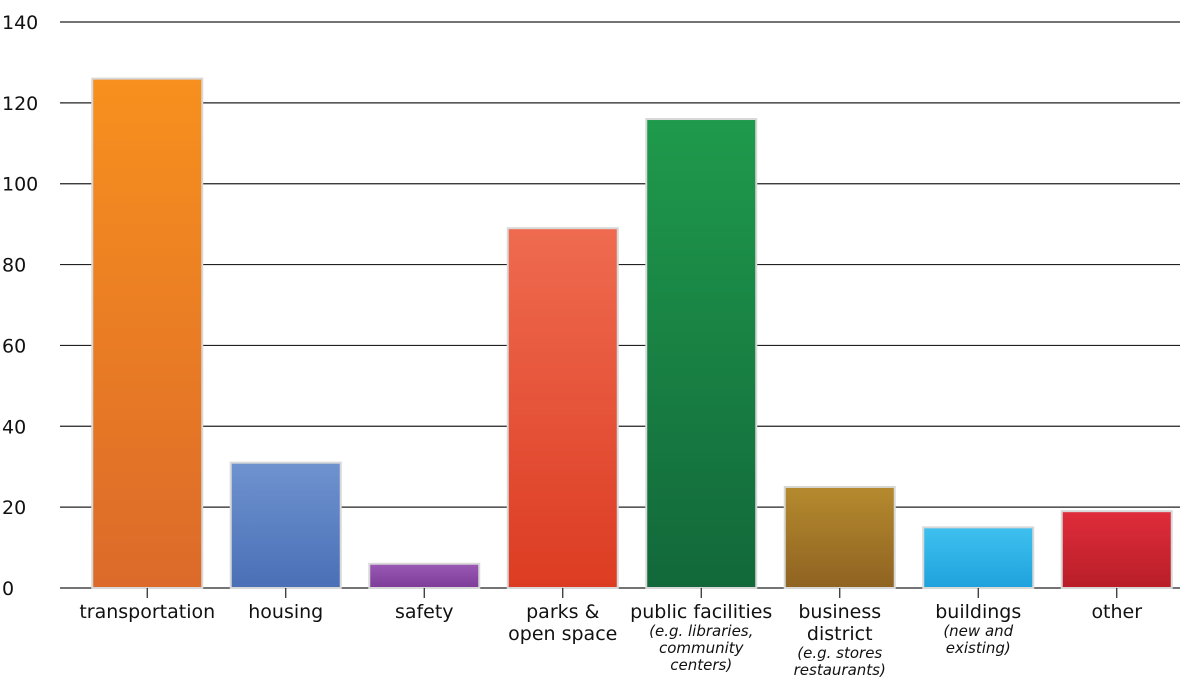  What do you see at coordinates (14, 508) in the screenshot?
I see `y-tick-label: 20` at bounding box center [14, 508].